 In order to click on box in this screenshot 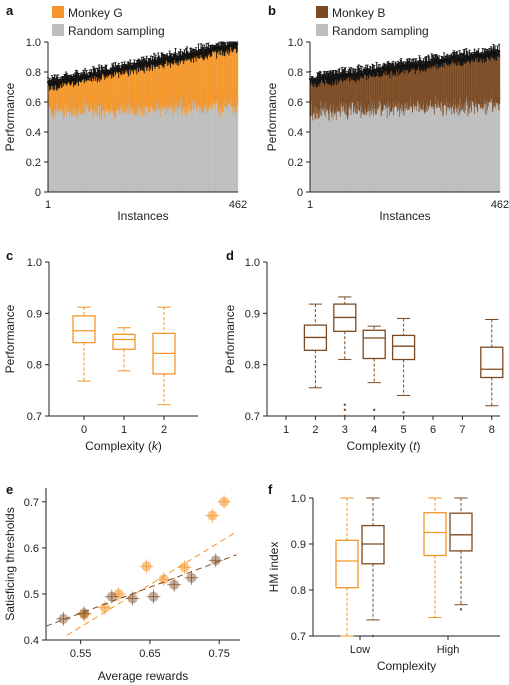, I will do `click(461, 532)`.